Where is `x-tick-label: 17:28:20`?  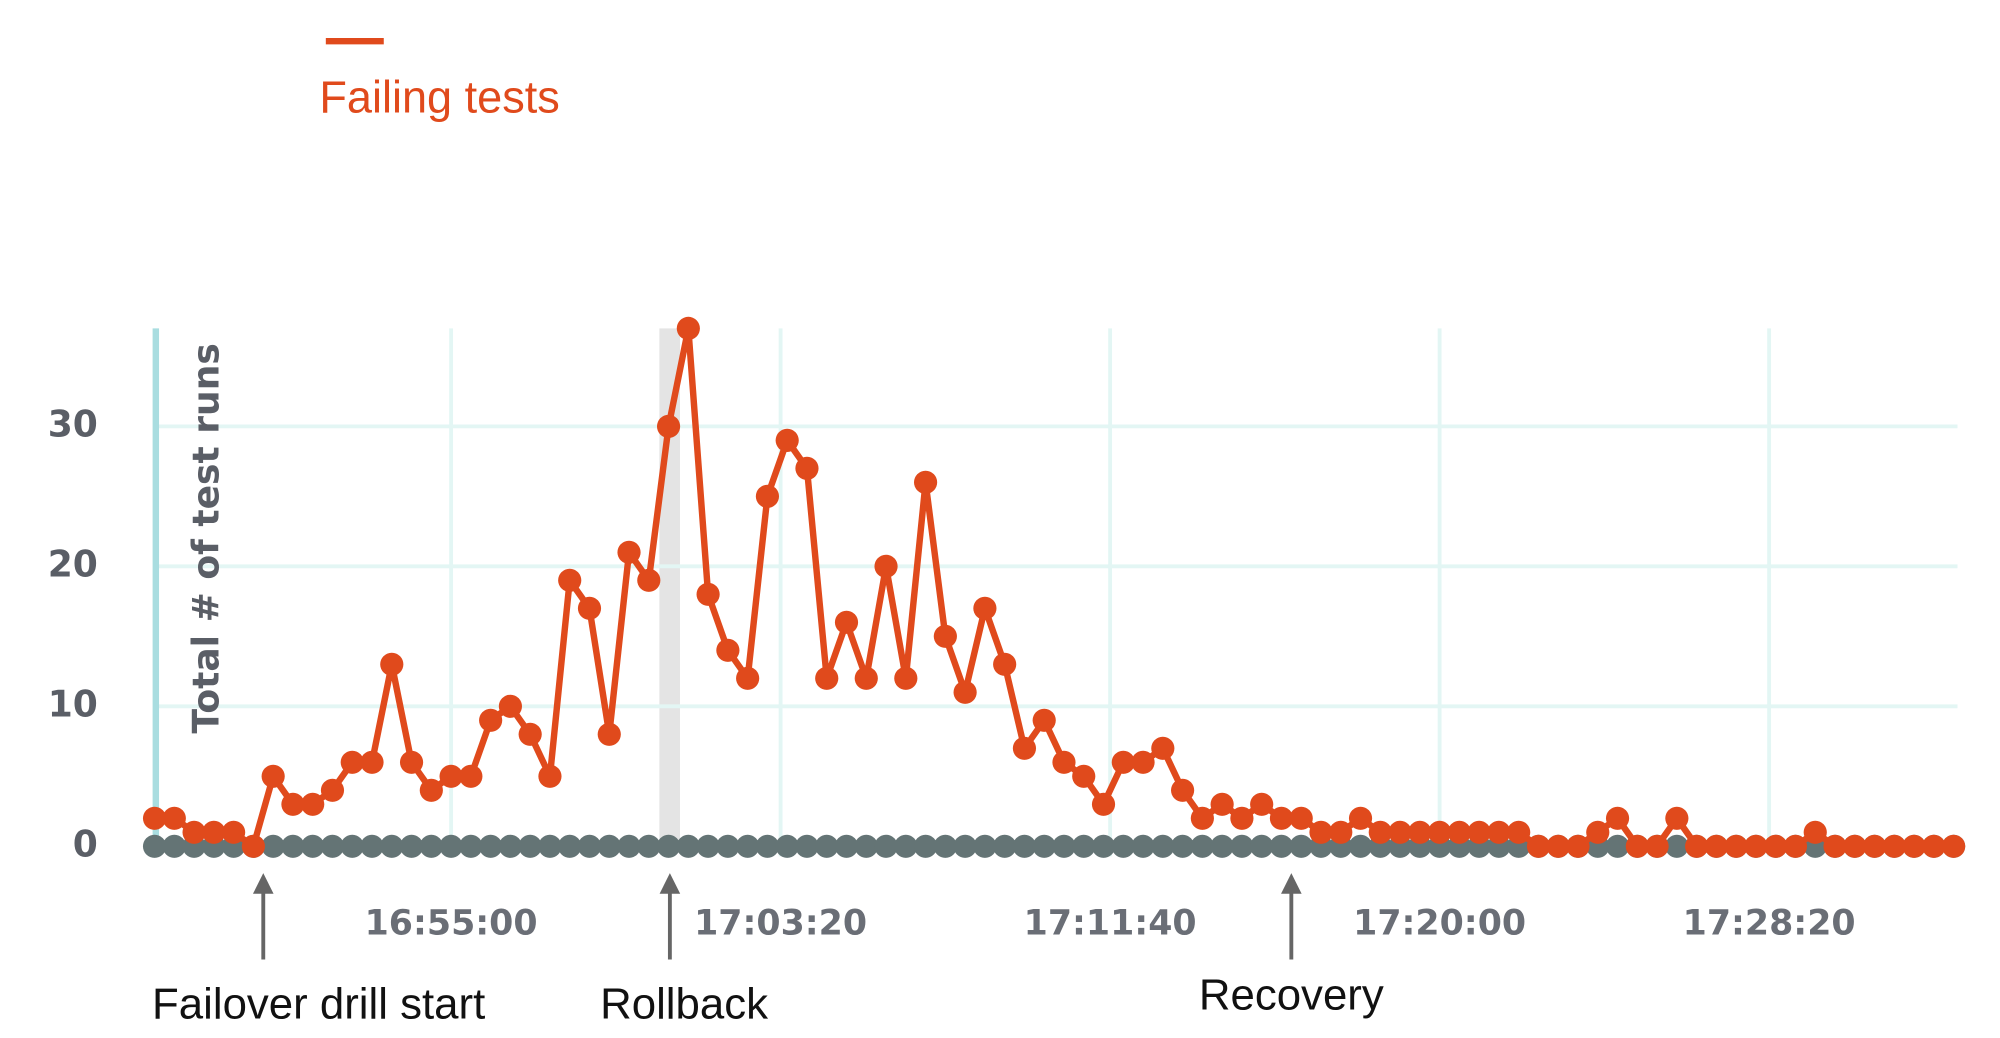
x-tick-label: 17:28:20 is located at coordinates (1769, 924).